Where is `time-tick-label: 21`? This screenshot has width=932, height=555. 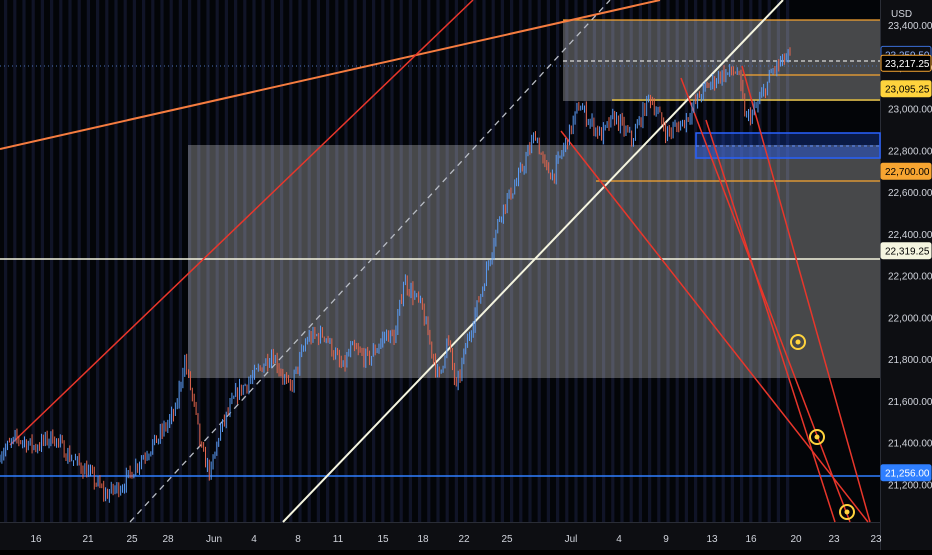 time-tick-label: 21 is located at coordinates (88, 539).